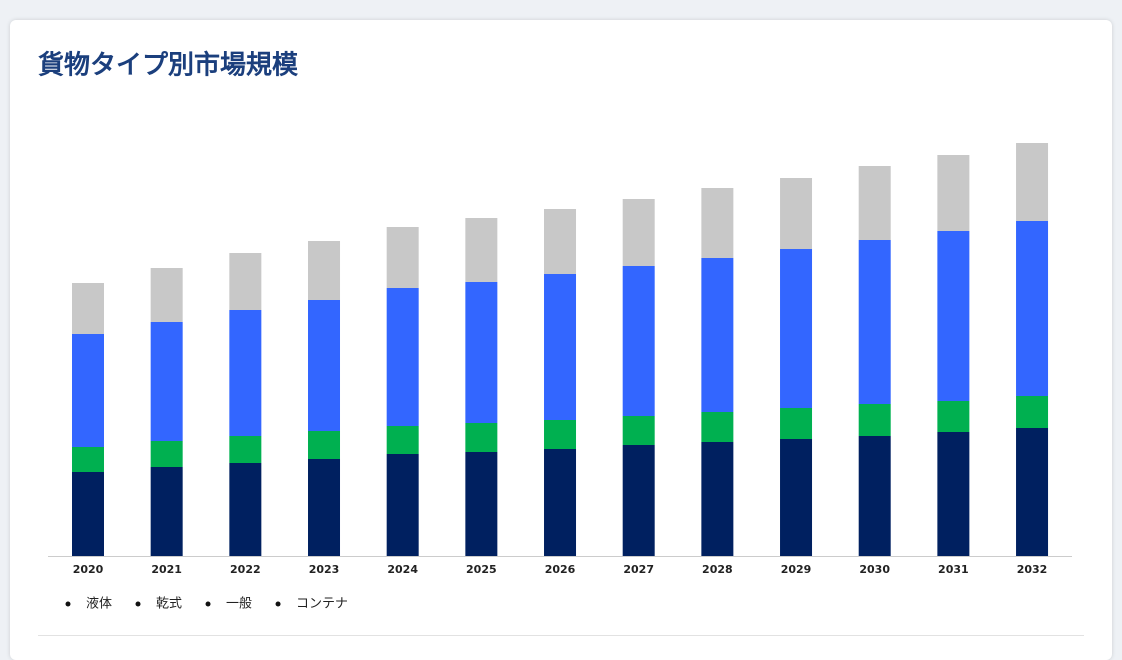 The height and width of the screenshot is (660, 1122). Describe the element at coordinates (239, 604) in the screenshot. I see `legend-label: 一般` at that location.